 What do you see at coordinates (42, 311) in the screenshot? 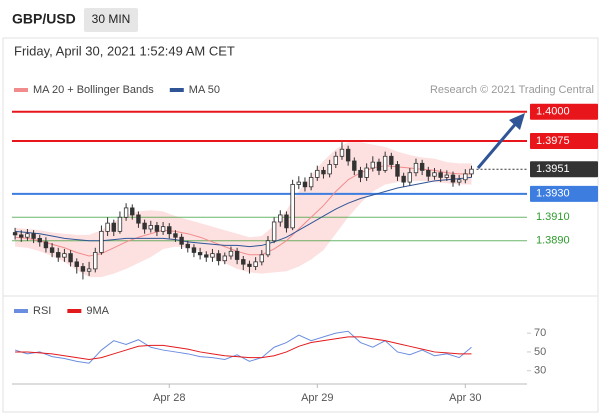
I see `legend-label: RSI` at bounding box center [42, 311].